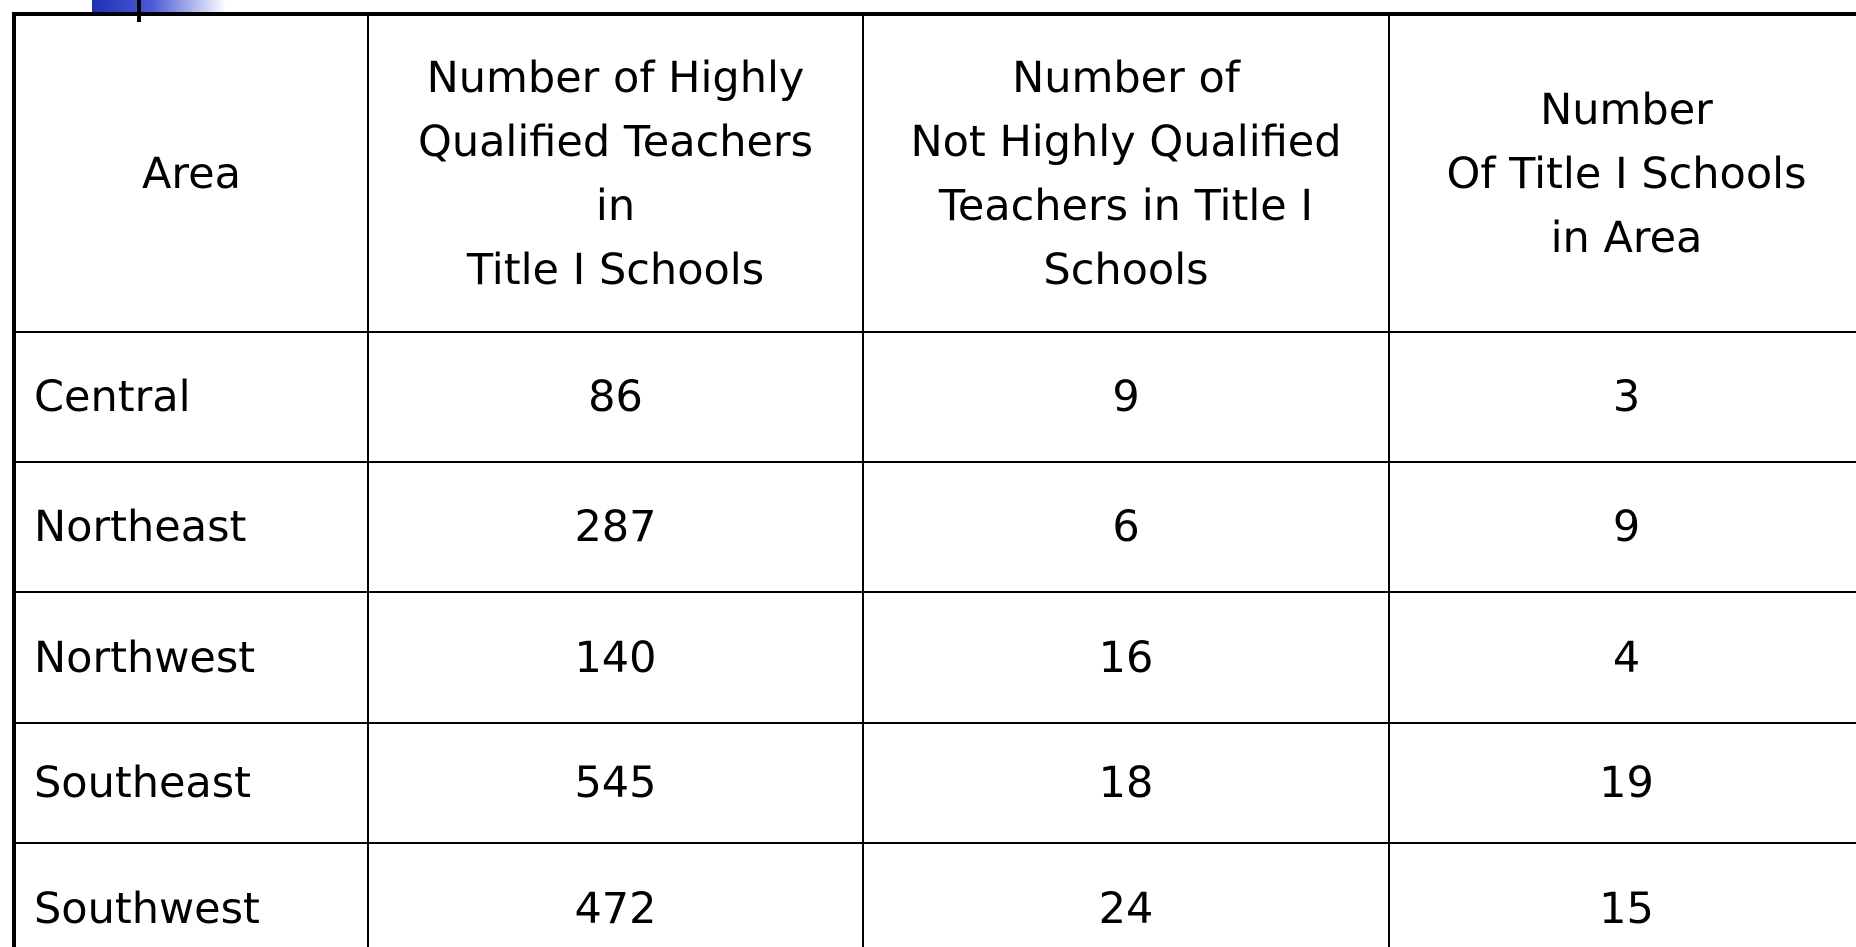 This screenshot has height=947, width=1856. What do you see at coordinates (615, 397) in the screenshot?
I see `number-cell: 86` at bounding box center [615, 397].